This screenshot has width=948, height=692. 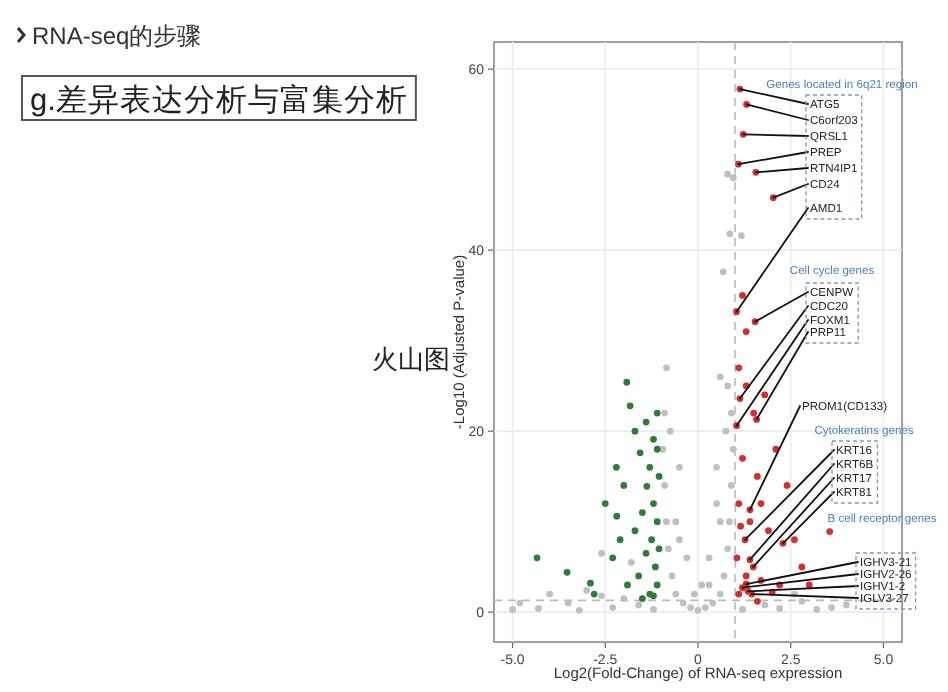 I want to click on text: 火山图, so click(x=411, y=359).